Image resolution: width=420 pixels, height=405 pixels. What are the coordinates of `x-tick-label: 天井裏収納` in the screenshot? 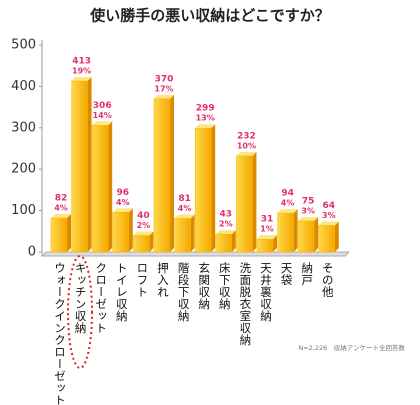 It's located at (266, 292).